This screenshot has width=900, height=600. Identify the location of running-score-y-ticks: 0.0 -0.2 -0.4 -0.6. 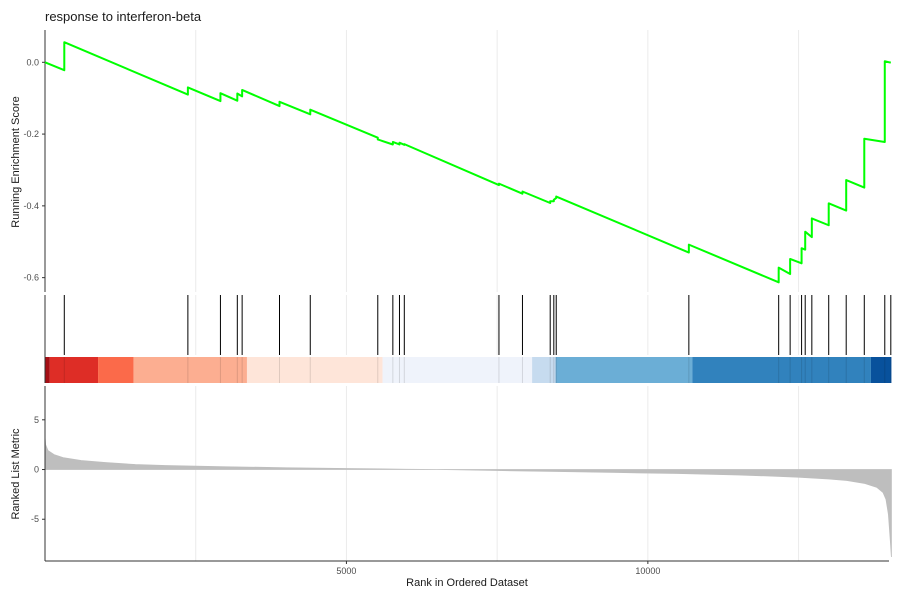
(34, 170).